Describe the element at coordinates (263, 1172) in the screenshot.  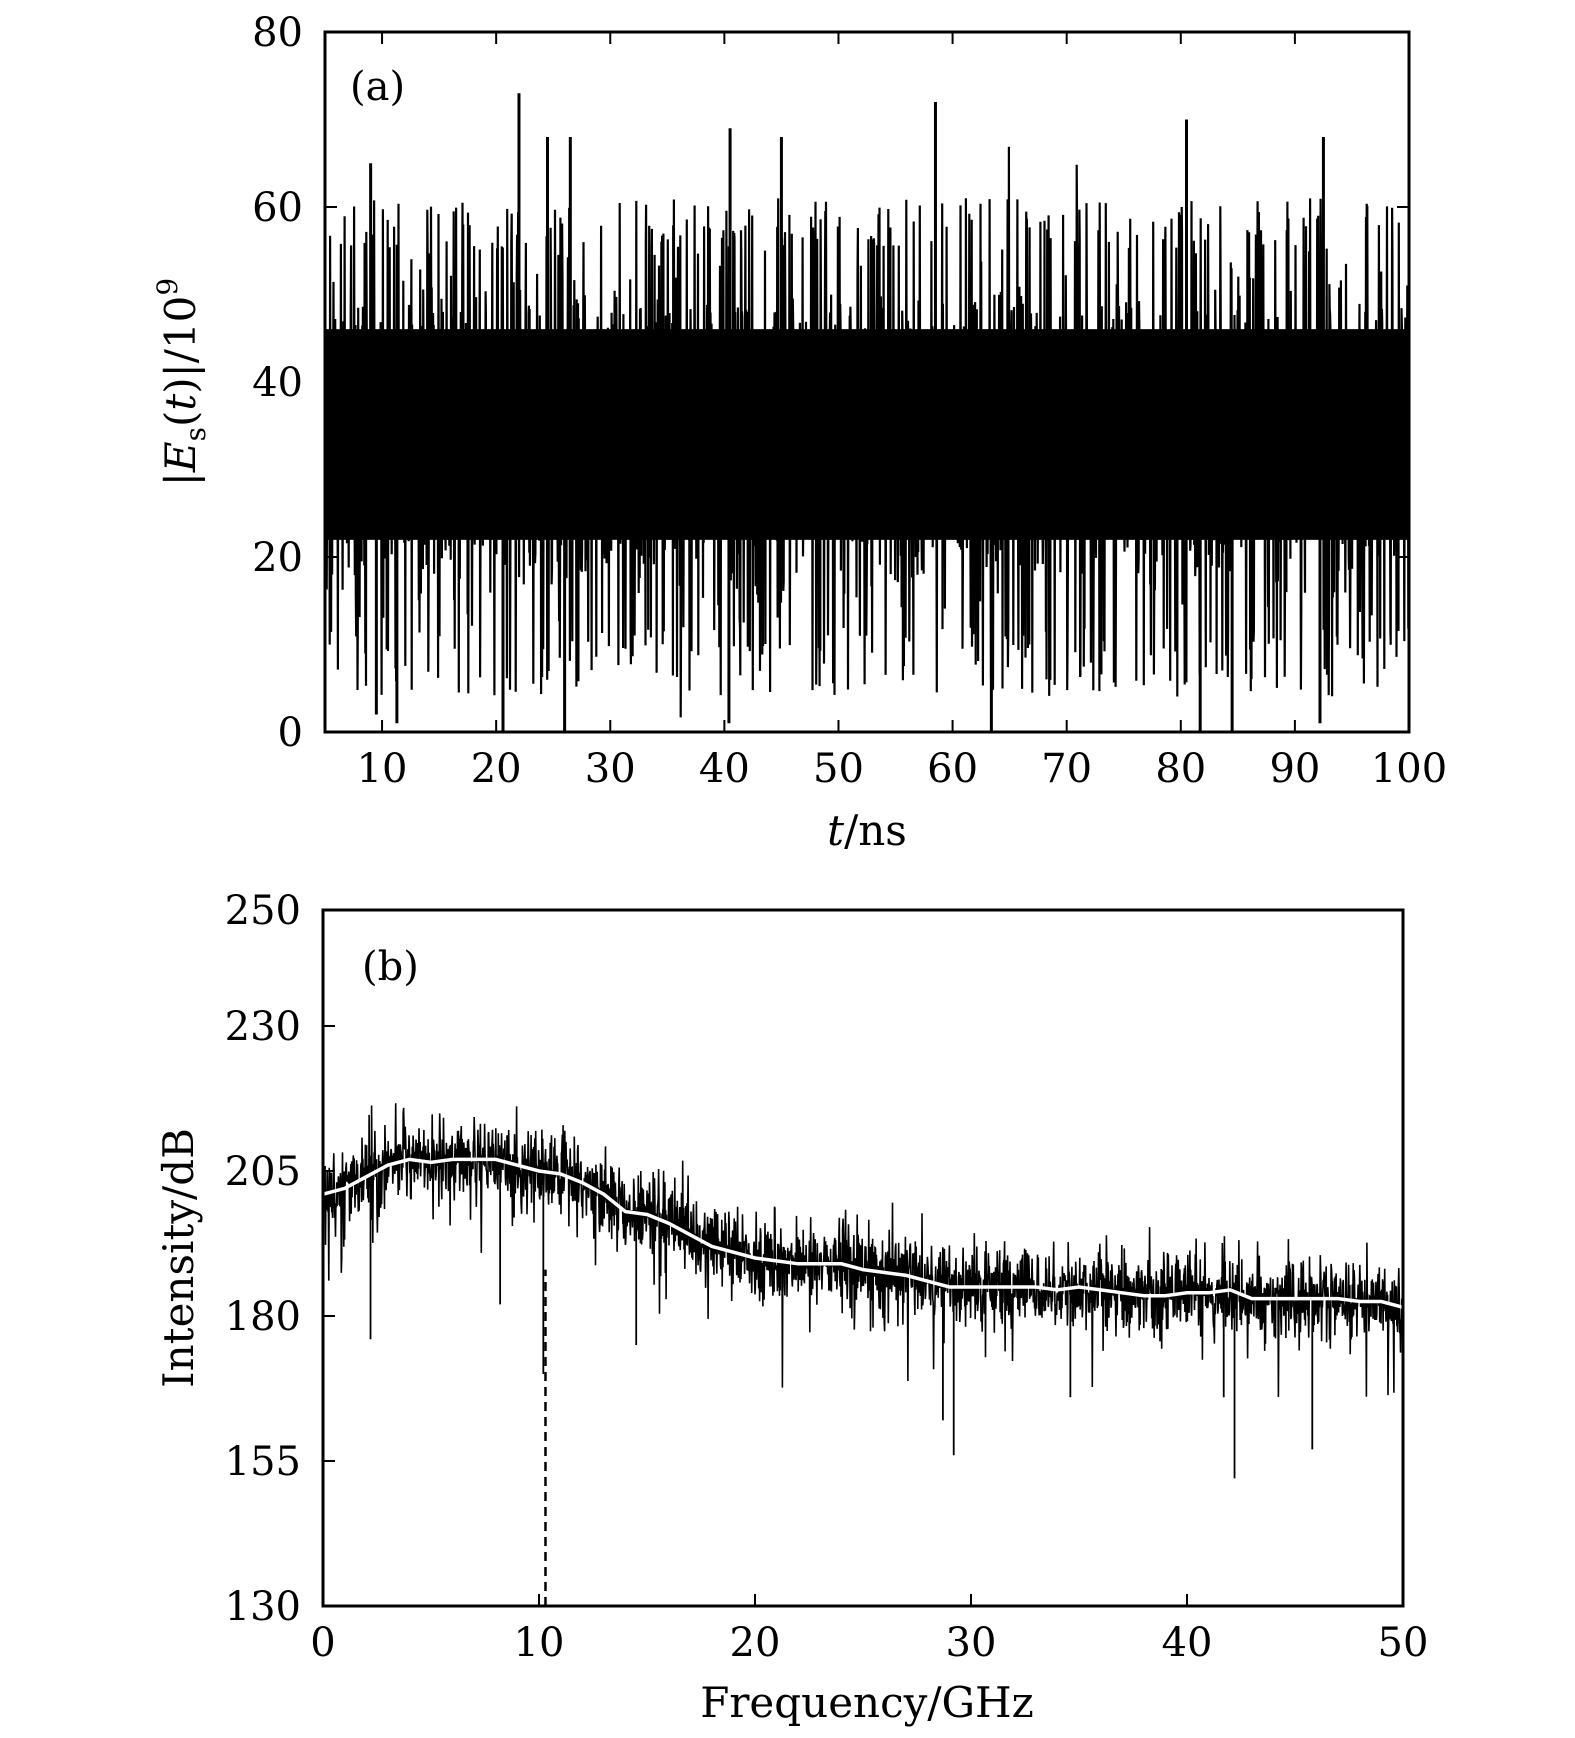
I see `panel-b-ytick-label: 205` at that location.